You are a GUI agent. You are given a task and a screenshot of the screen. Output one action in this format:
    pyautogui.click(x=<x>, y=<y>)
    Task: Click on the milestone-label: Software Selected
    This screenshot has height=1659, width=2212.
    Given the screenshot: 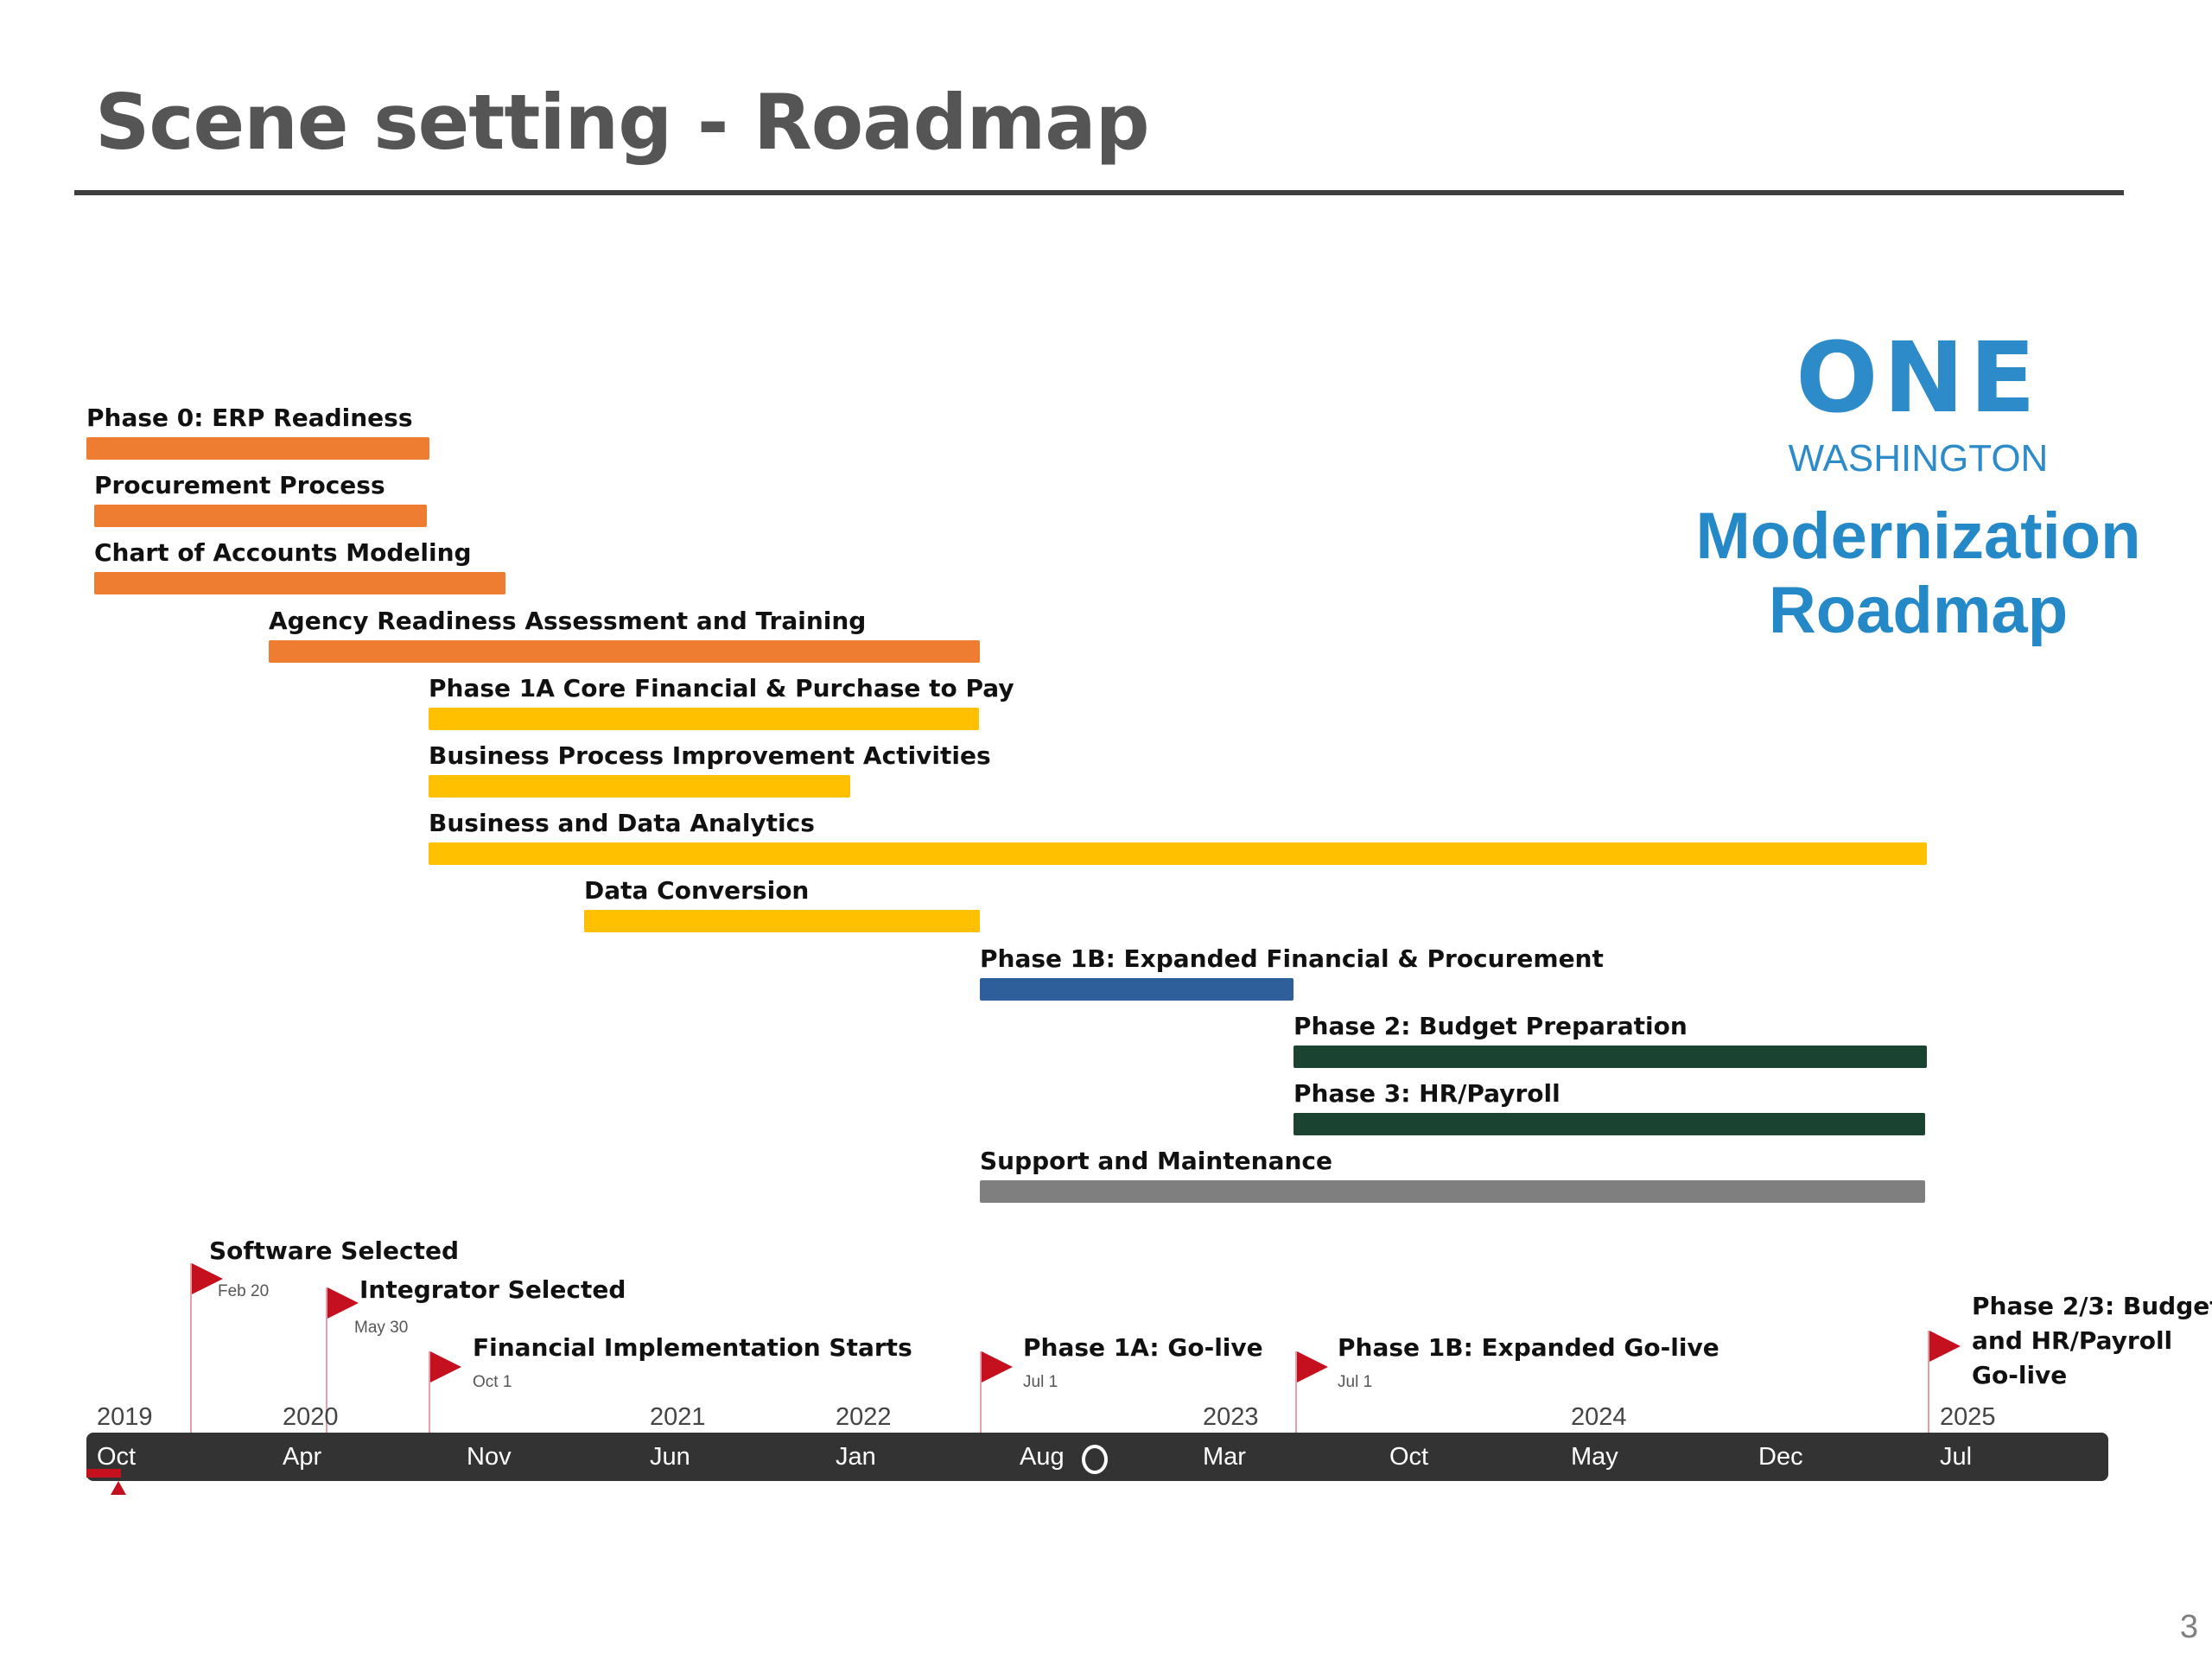 What is the action you would take?
    pyautogui.click(x=334, y=1251)
    